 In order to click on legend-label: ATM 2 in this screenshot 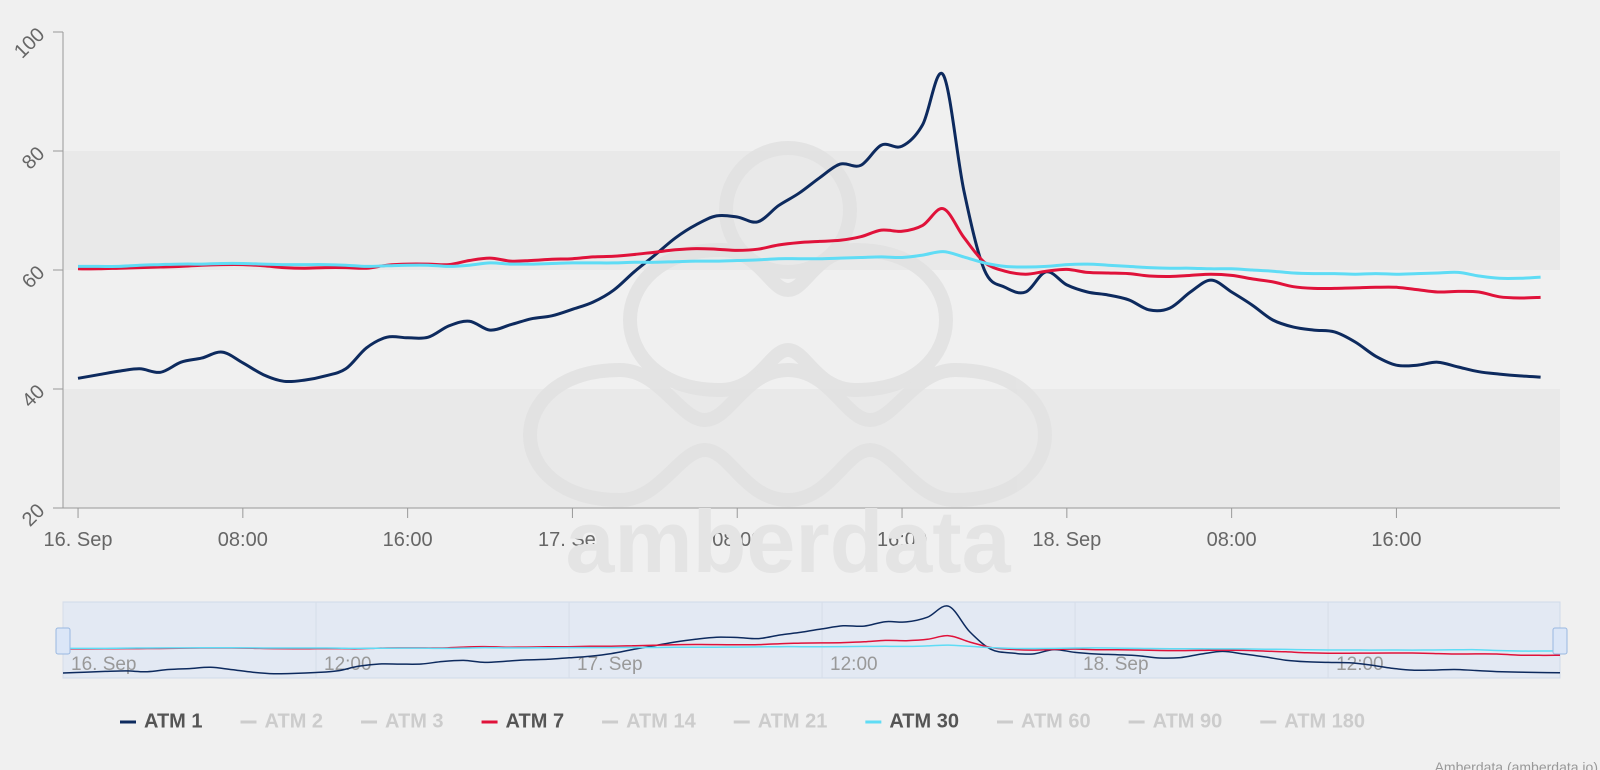, I will do `click(294, 721)`.